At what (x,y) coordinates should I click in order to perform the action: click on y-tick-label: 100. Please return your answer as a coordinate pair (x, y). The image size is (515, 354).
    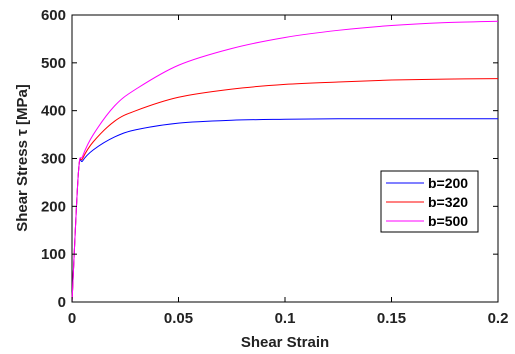
    Looking at the image, I should click on (53, 254).